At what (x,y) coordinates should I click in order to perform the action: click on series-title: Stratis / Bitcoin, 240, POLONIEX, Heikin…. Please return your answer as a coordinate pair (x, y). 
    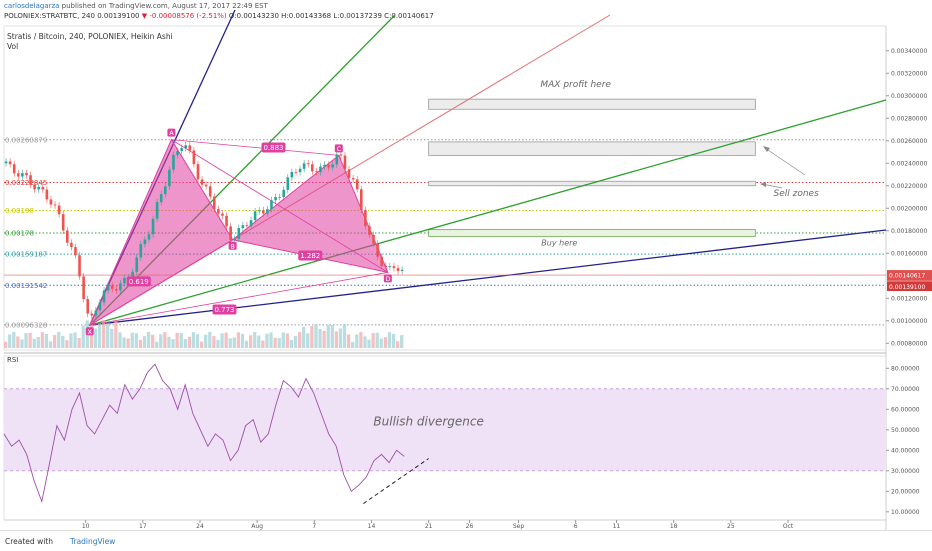
    Looking at the image, I should click on (90, 36).